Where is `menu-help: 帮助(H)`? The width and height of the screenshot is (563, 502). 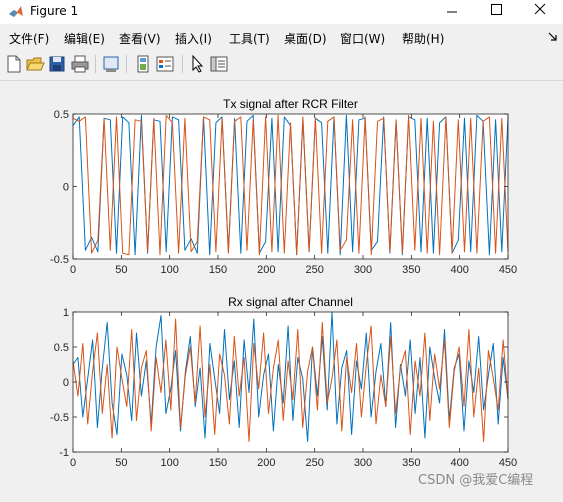
menu-help: 帮助(H) is located at coordinates (423, 39).